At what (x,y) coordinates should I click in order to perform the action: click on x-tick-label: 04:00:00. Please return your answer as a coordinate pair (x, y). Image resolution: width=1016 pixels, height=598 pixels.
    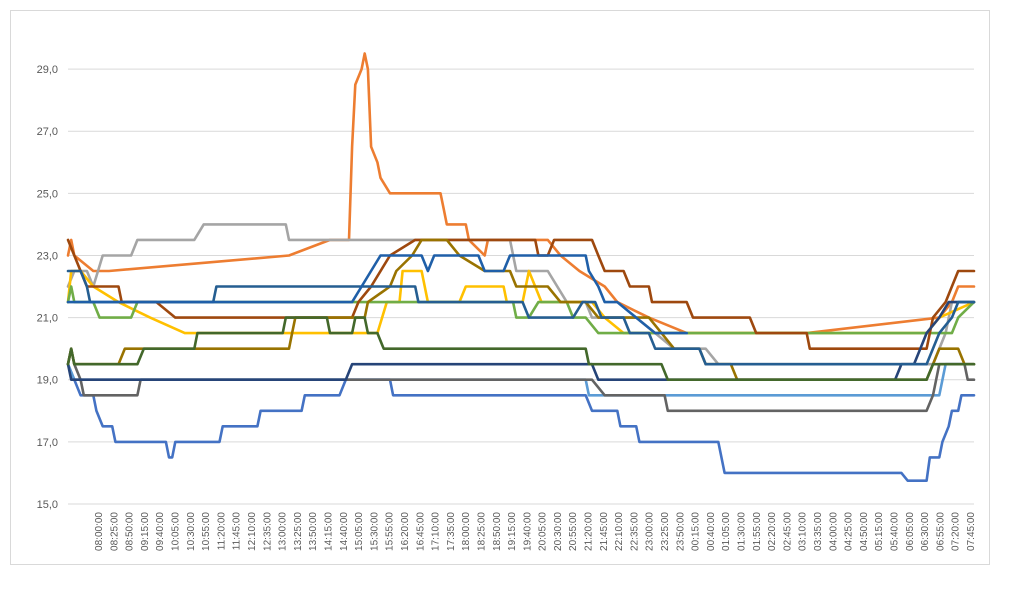
    Looking at the image, I should click on (833, 531).